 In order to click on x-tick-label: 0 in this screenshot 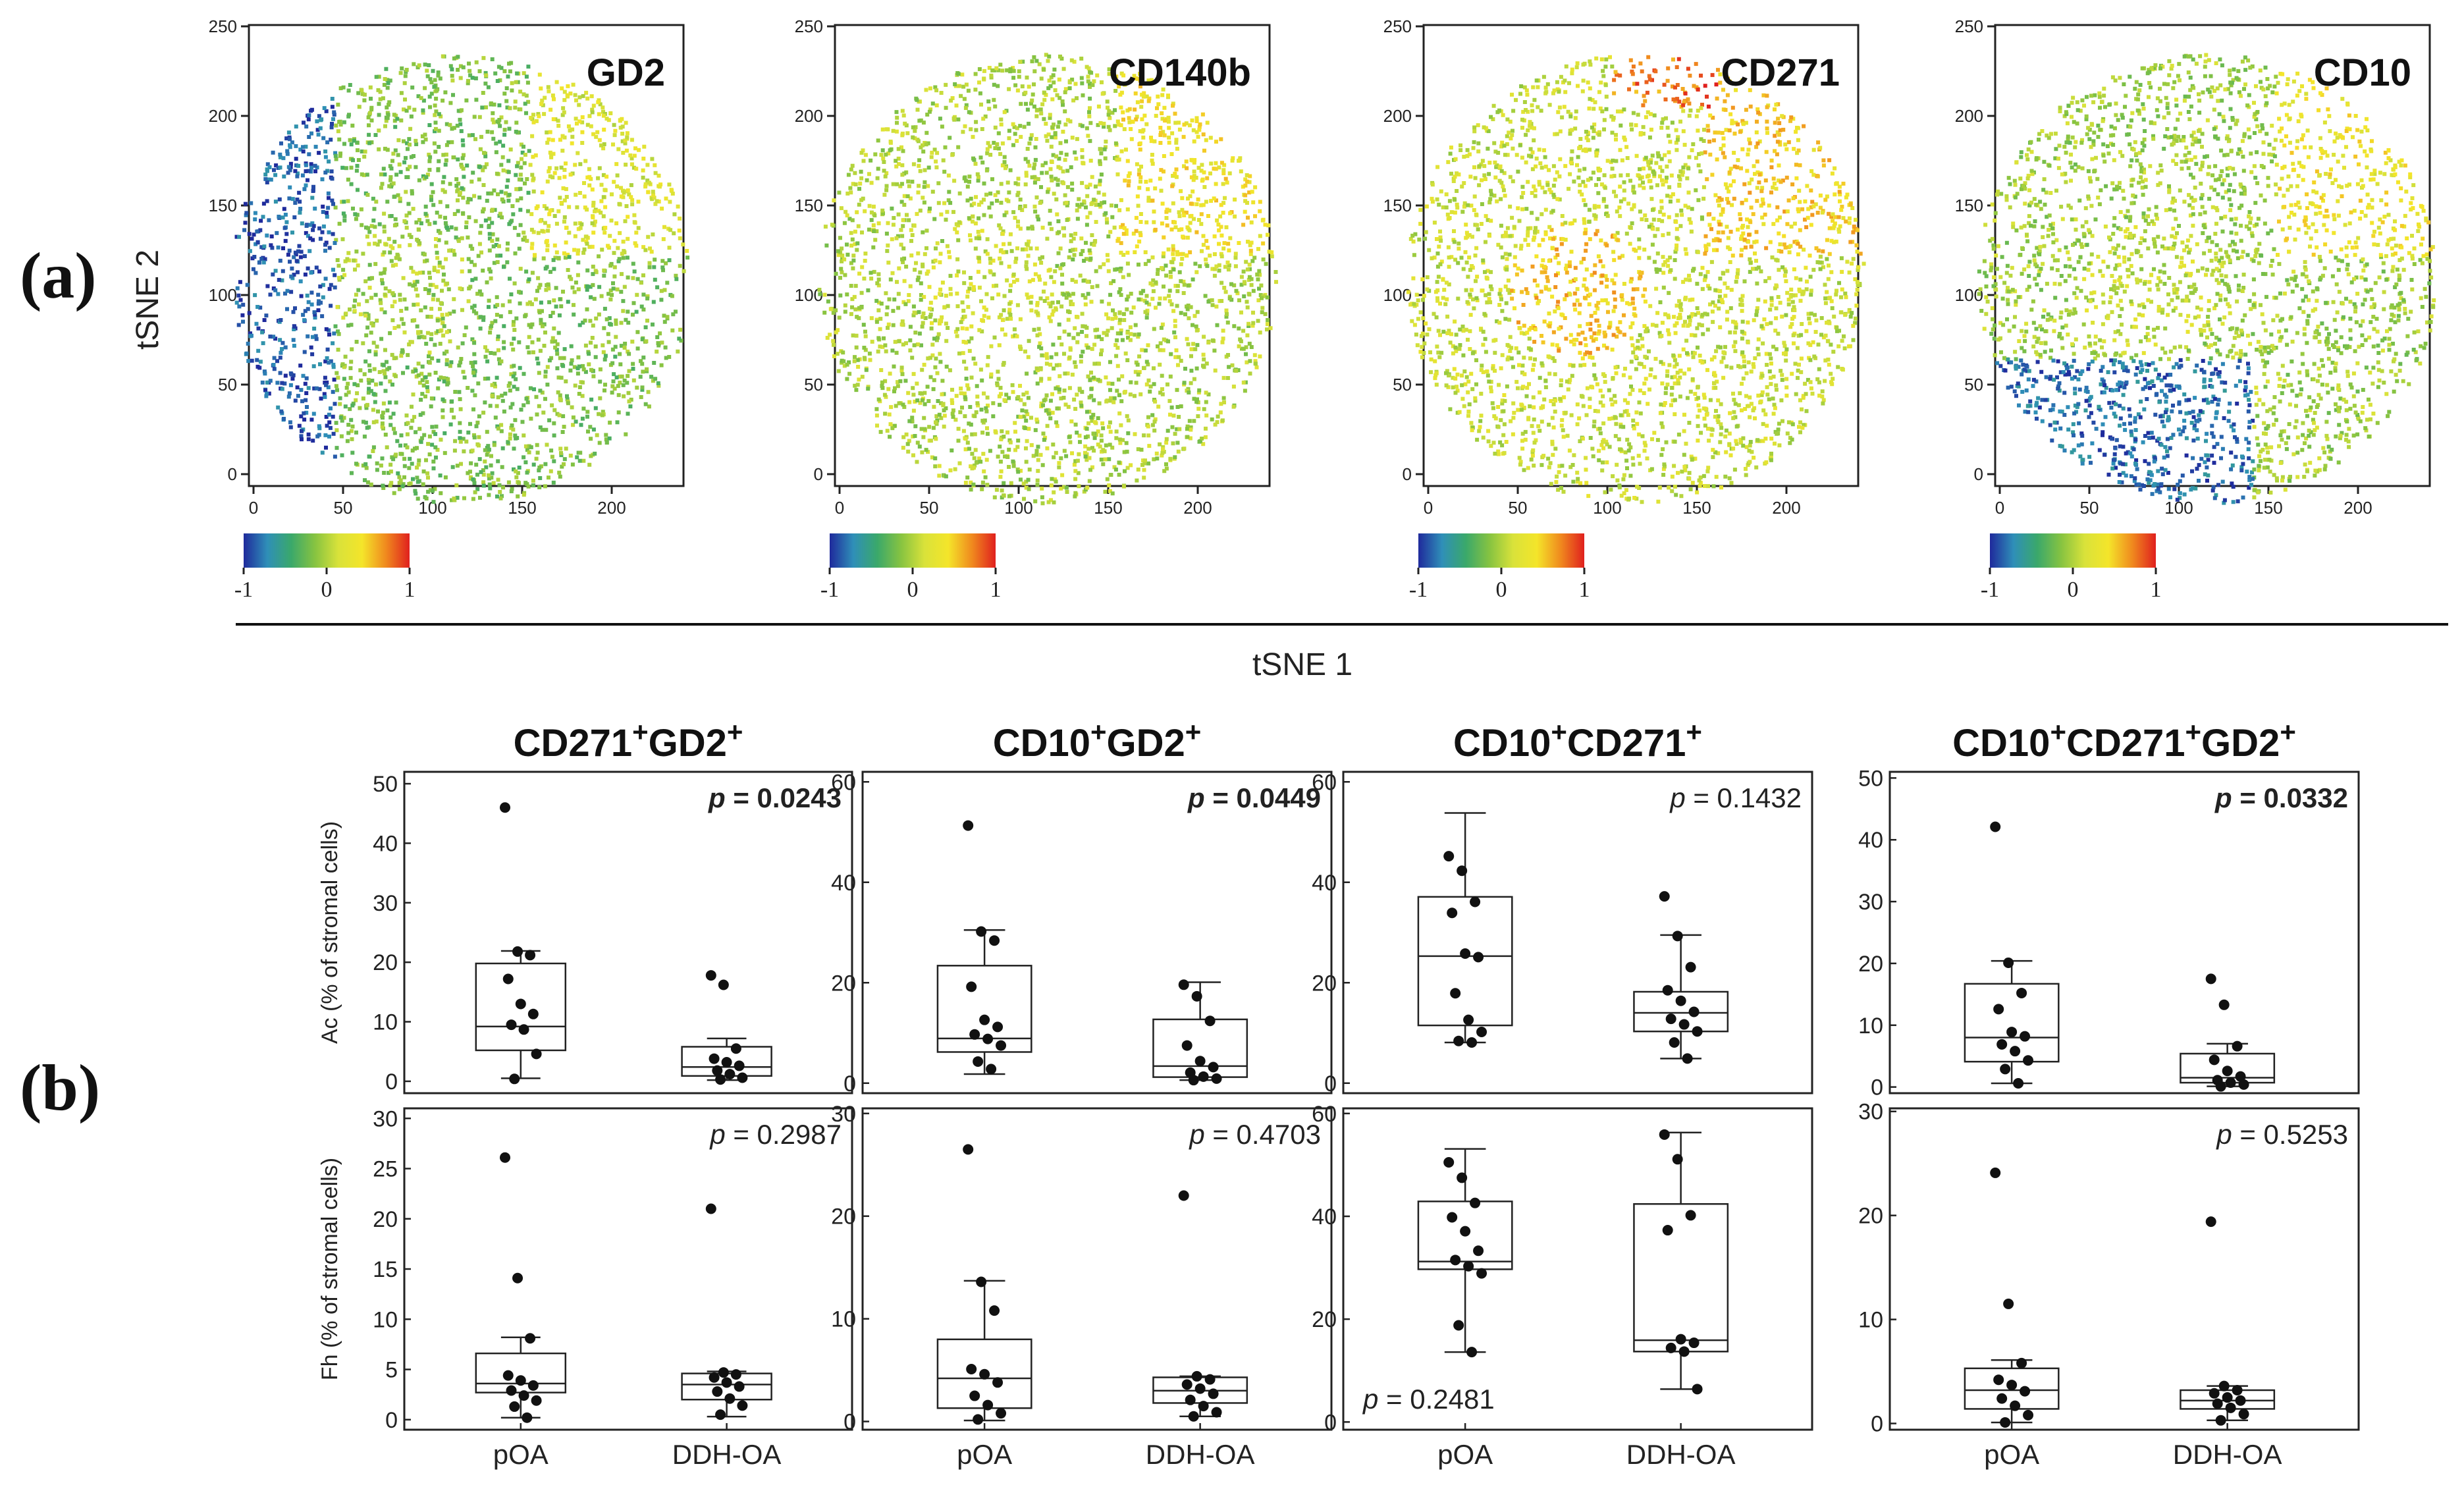, I will do `click(1999, 508)`.